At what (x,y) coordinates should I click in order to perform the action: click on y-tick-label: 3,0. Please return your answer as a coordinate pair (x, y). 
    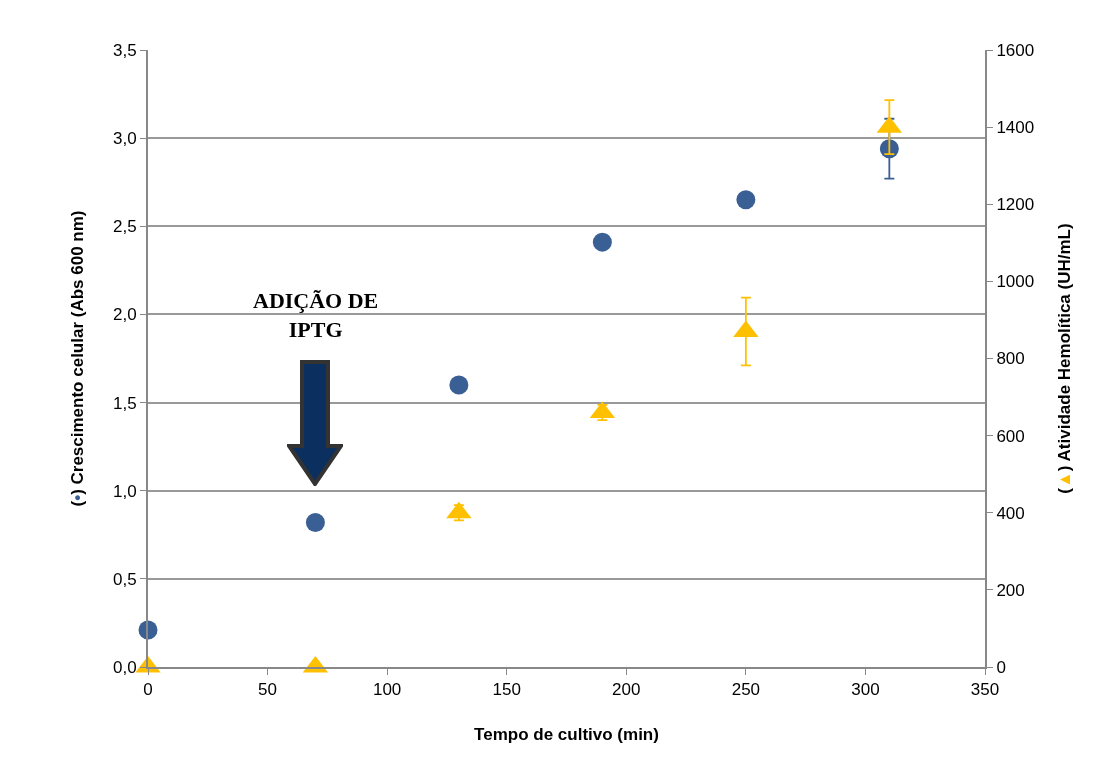
    Looking at the image, I should click on (124, 139).